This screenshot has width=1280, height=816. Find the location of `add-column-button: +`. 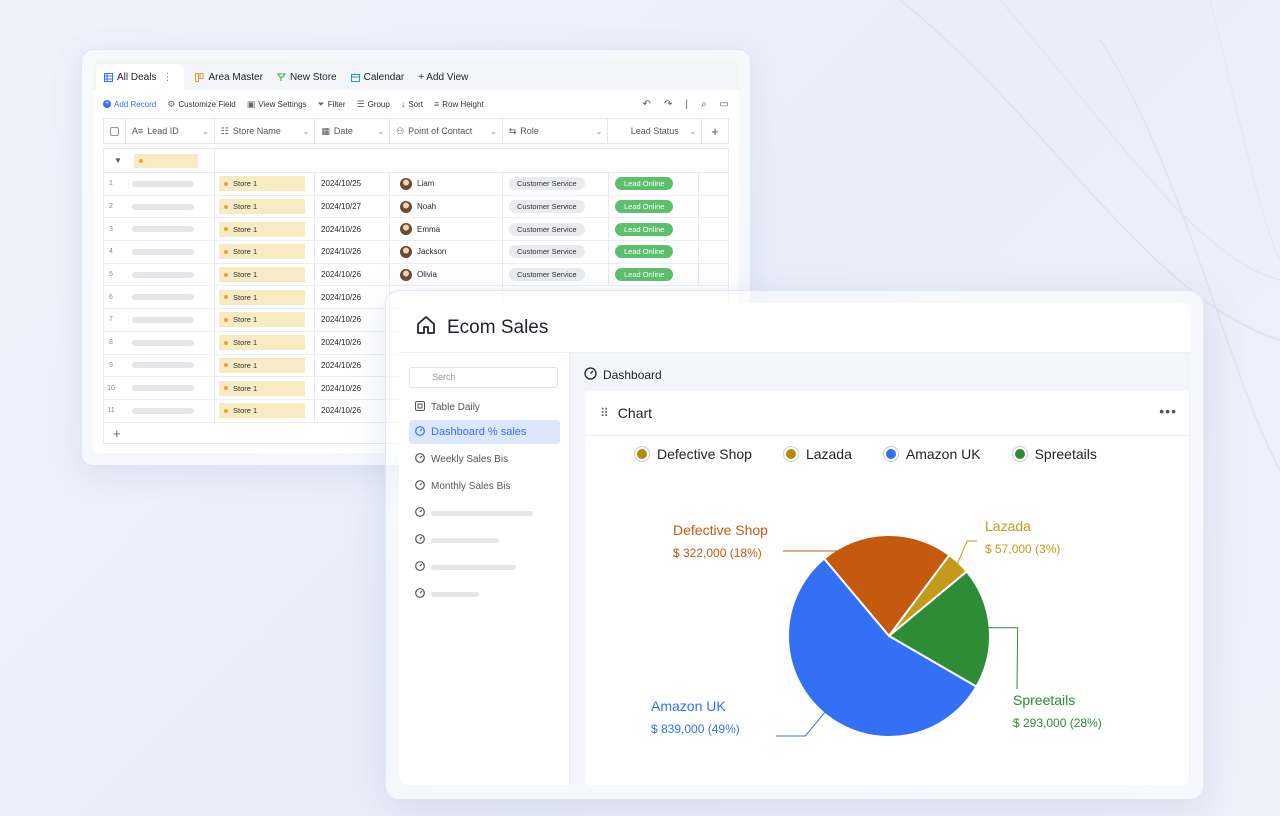

add-column-button: + is located at coordinates (715, 131).